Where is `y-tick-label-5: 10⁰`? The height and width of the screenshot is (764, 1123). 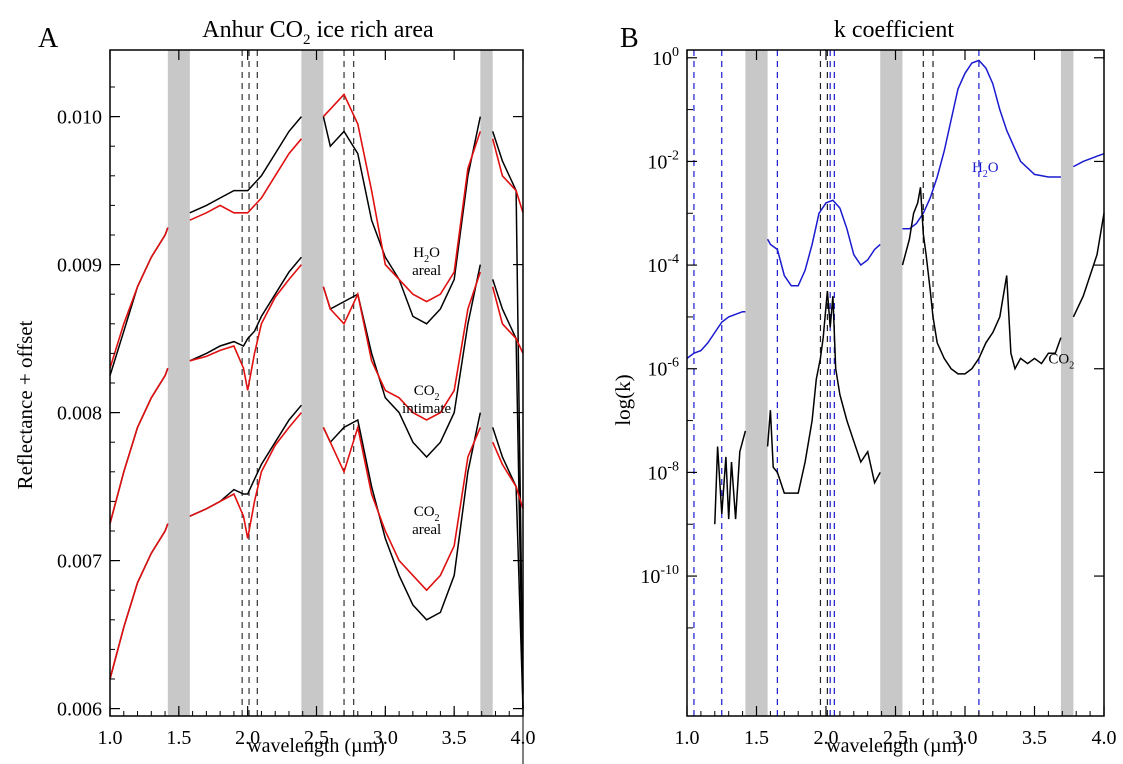 y-tick-label-5: 10⁰ is located at coordinates (665, 57).